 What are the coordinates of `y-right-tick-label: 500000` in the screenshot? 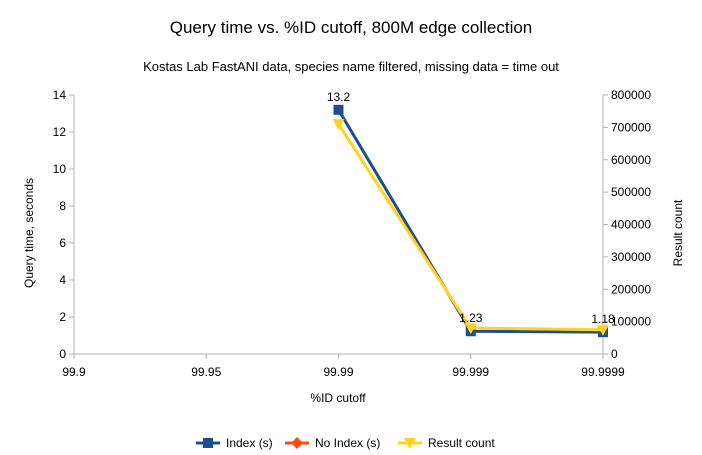 It's located at (631, 192).